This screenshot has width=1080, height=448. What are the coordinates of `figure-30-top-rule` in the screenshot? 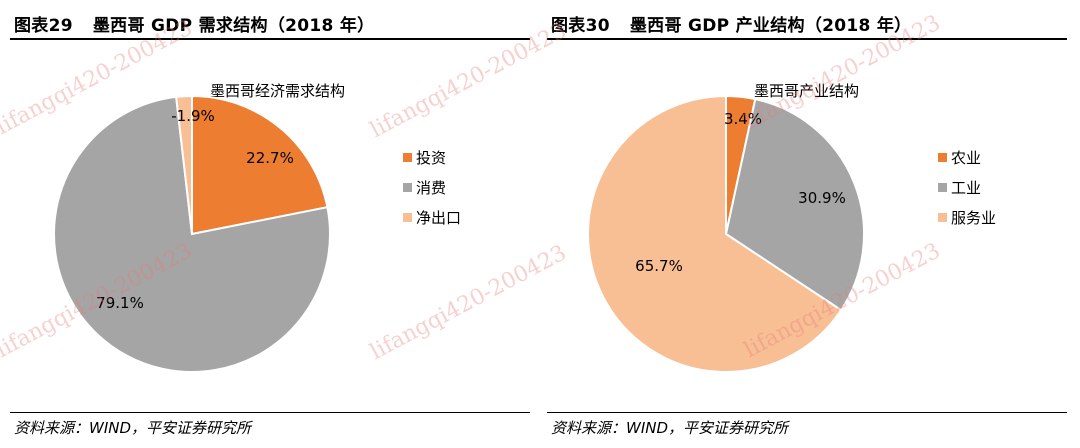 It's located at (807, 39).